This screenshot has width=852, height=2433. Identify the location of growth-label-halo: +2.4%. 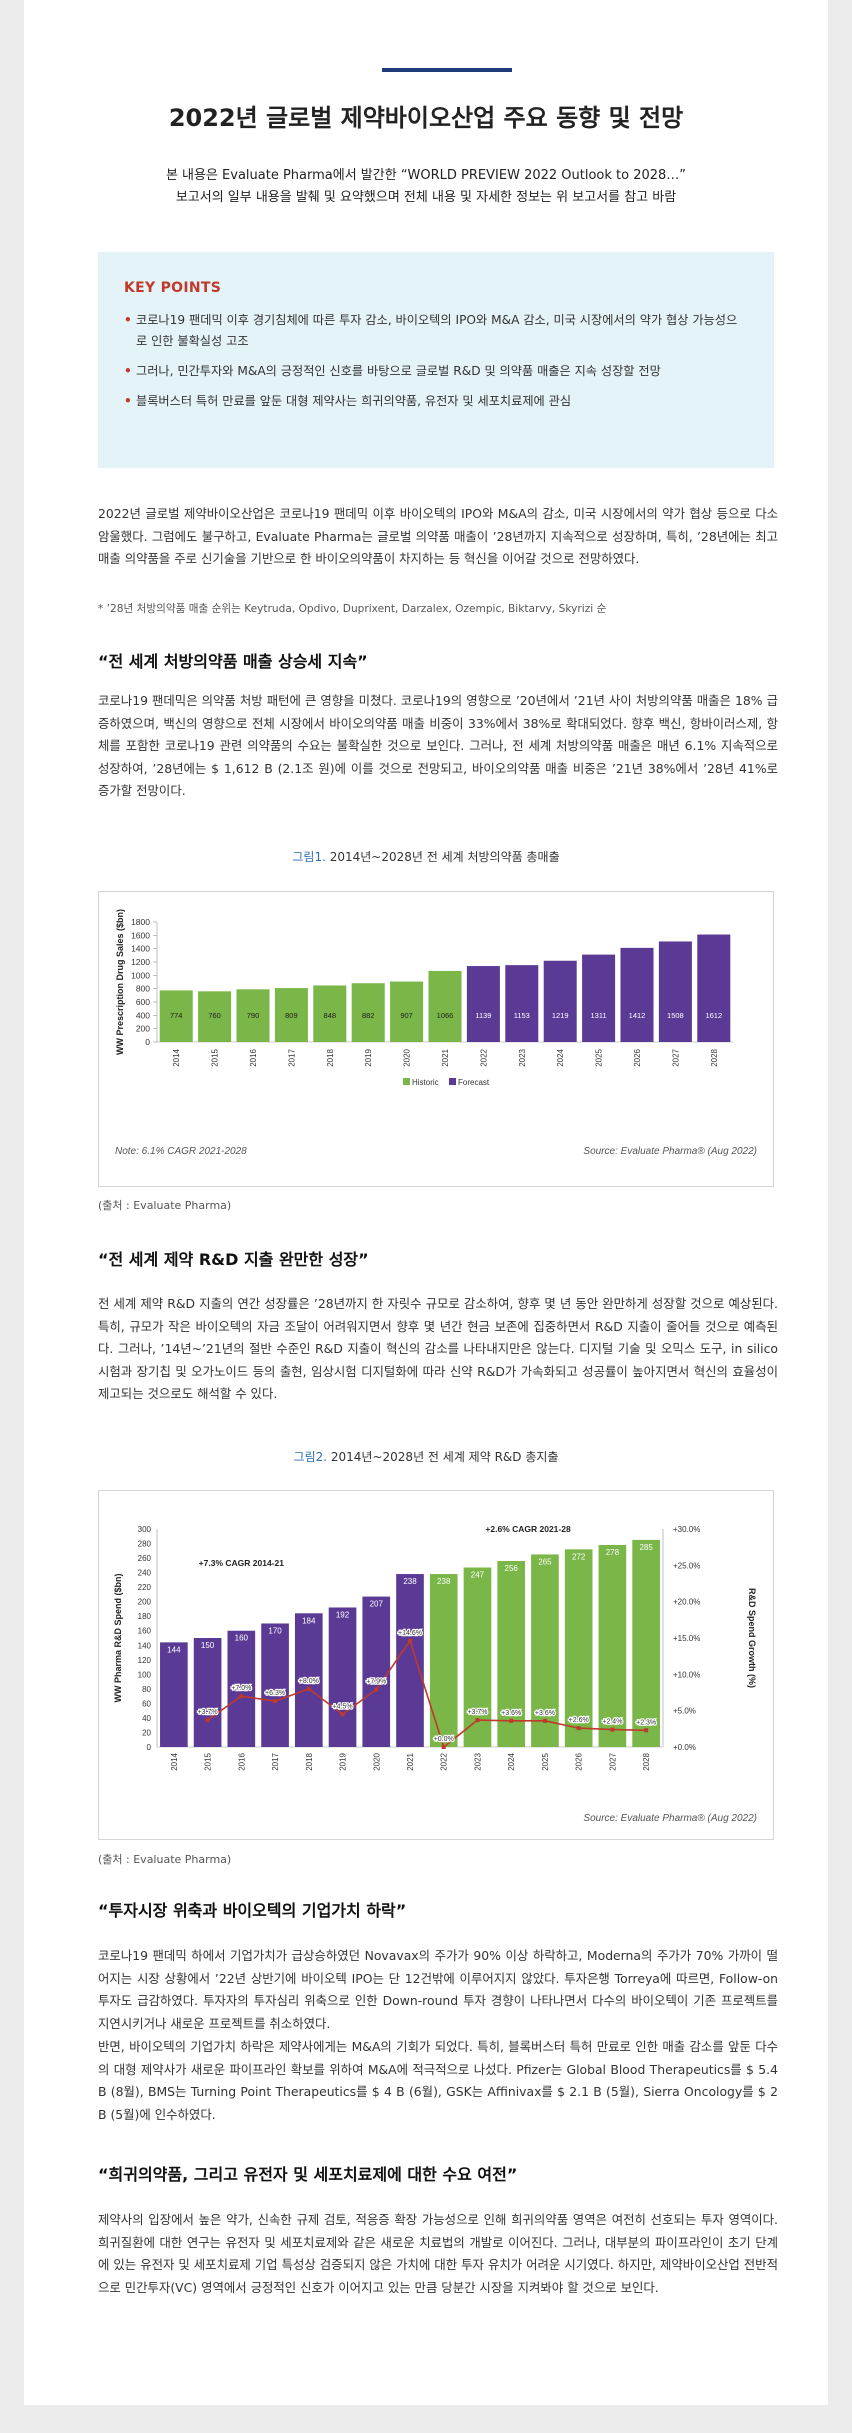
(612, 1722).